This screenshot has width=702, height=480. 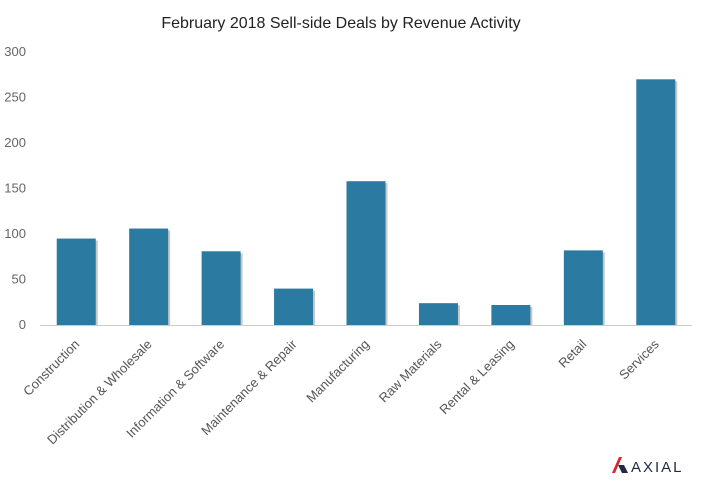 What do you see at coordinates (410, 370) in the screenshot?
I see `x-tick-label: Raw Materials` at bounding box center [410, 370].